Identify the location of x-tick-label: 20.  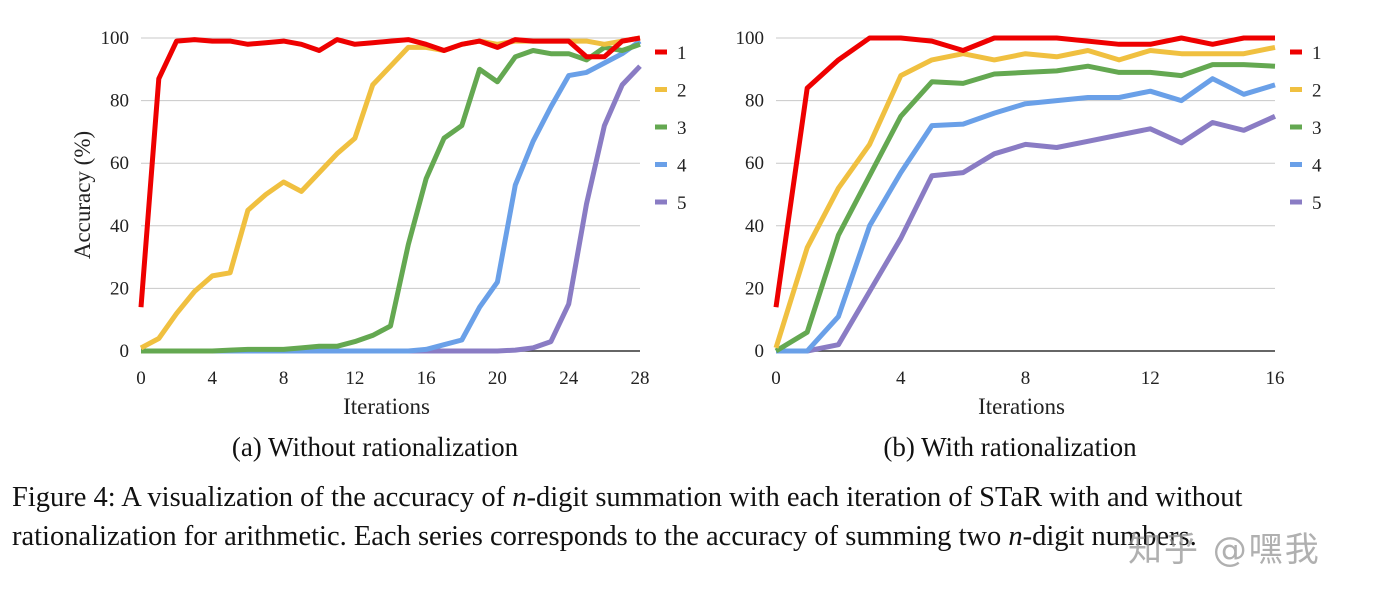
(497, 378).